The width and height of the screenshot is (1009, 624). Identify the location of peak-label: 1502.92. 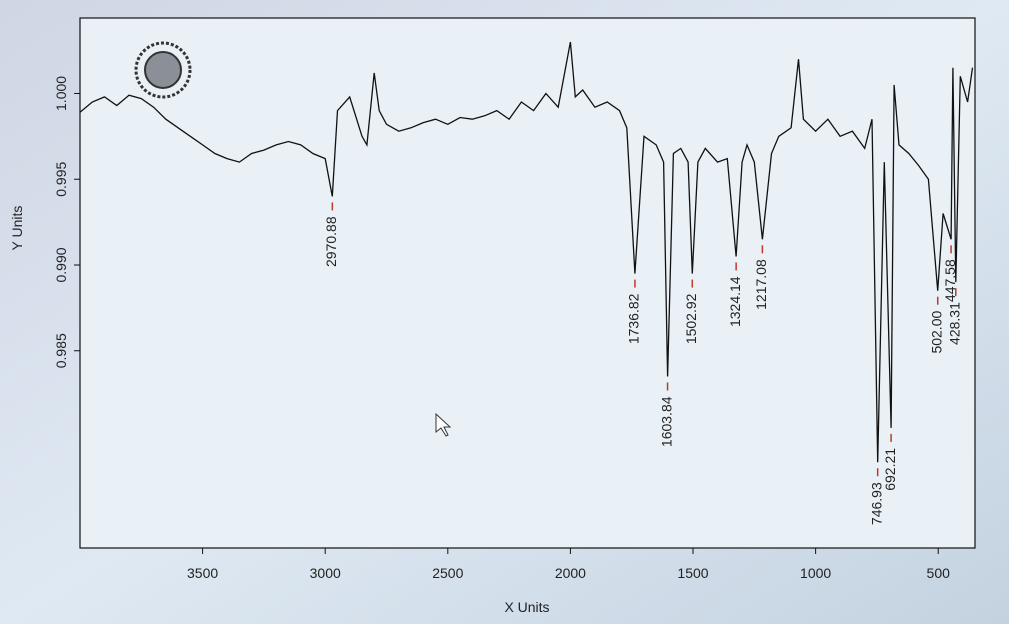
(691, 318).